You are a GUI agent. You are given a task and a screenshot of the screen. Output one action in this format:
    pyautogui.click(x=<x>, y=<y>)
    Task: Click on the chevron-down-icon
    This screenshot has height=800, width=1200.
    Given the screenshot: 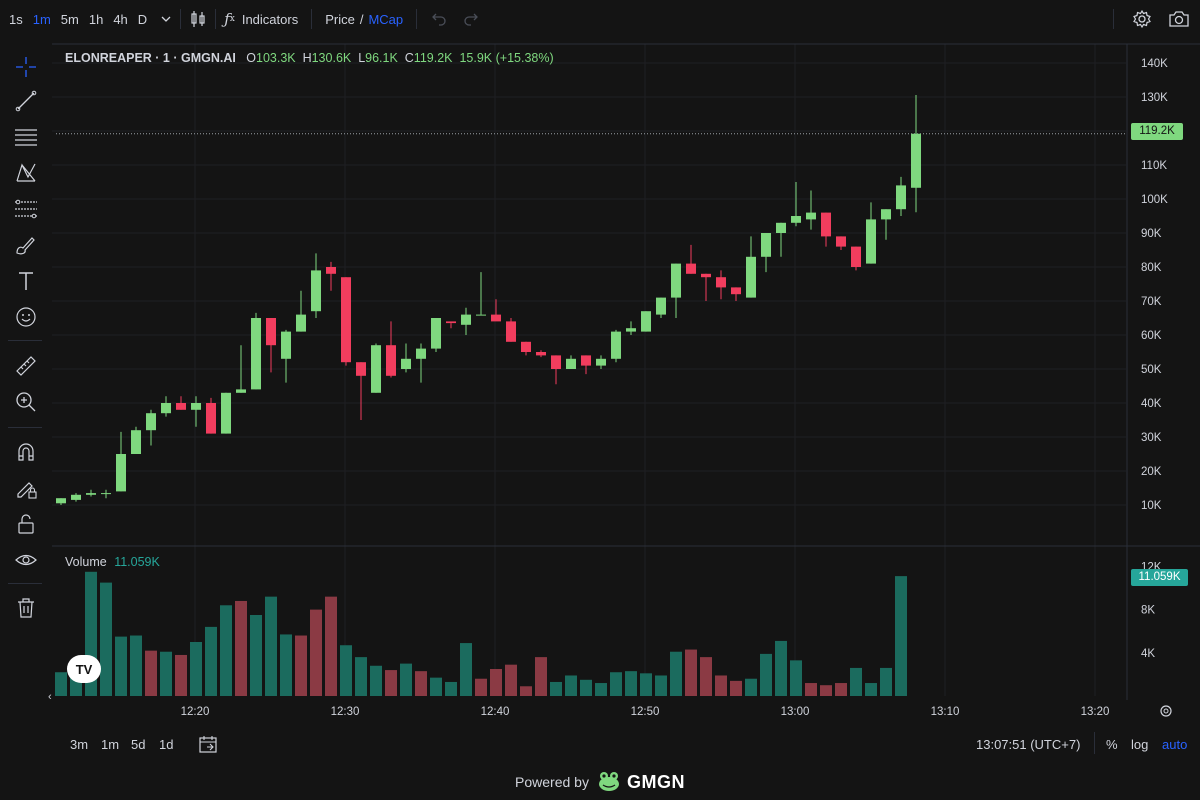 What is the action you would take?
    pyautogui.click(x=166, y=19)
    